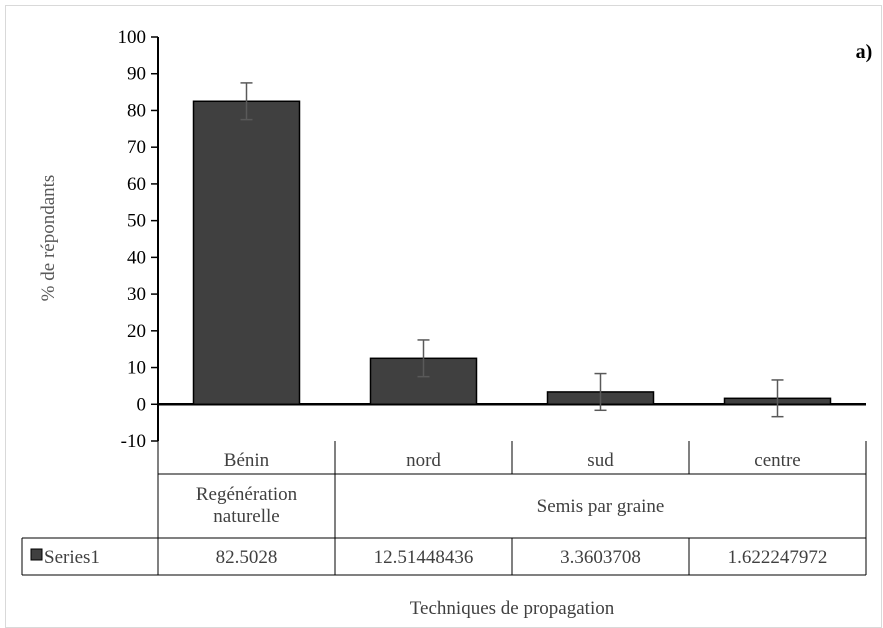 This screenshot has width=883, height=628. Describe the element at coordinates (601, 506) in the screenshot. I see `group-label: Semis par graine` at that location.